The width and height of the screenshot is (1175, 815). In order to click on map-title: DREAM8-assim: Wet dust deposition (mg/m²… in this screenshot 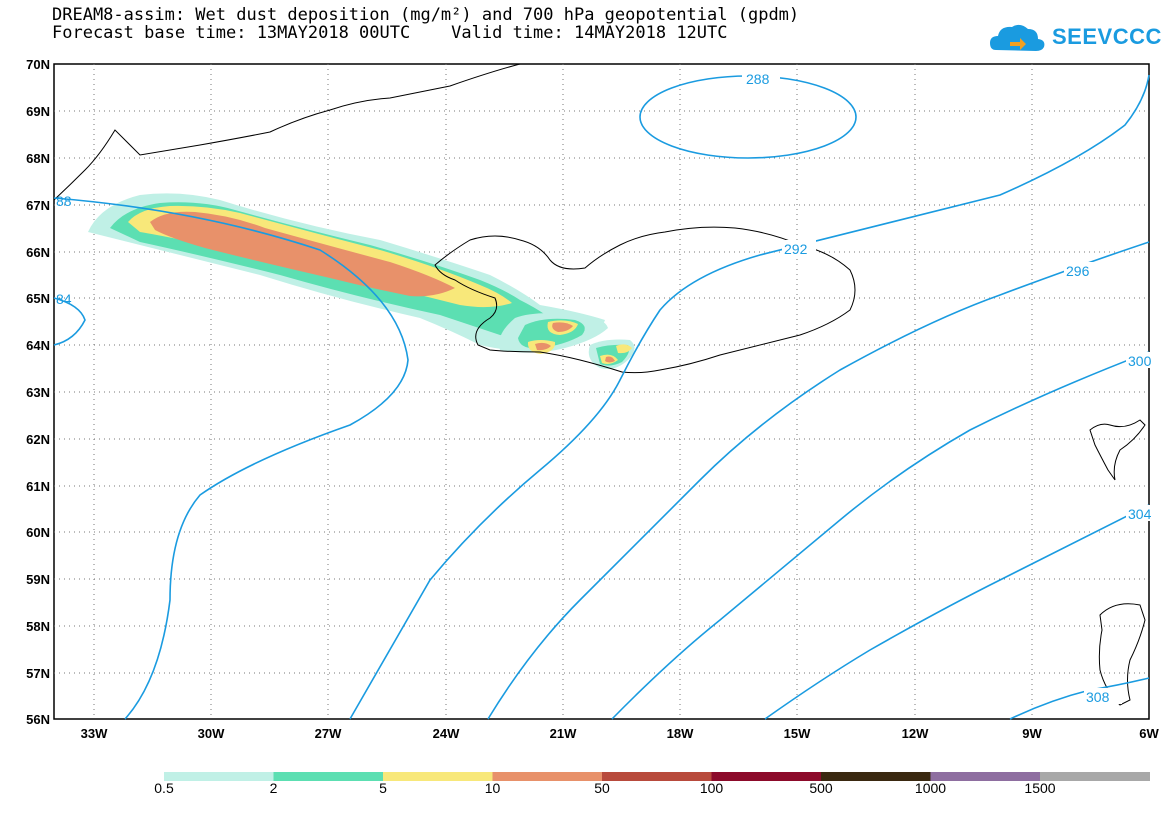, I will do `click(426, 15)`.